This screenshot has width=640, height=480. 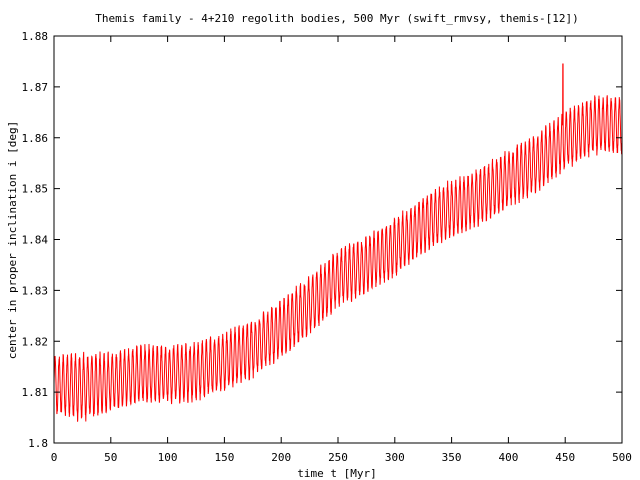 I want to click on x-tick-label: 200, so click(x=281, y=457).